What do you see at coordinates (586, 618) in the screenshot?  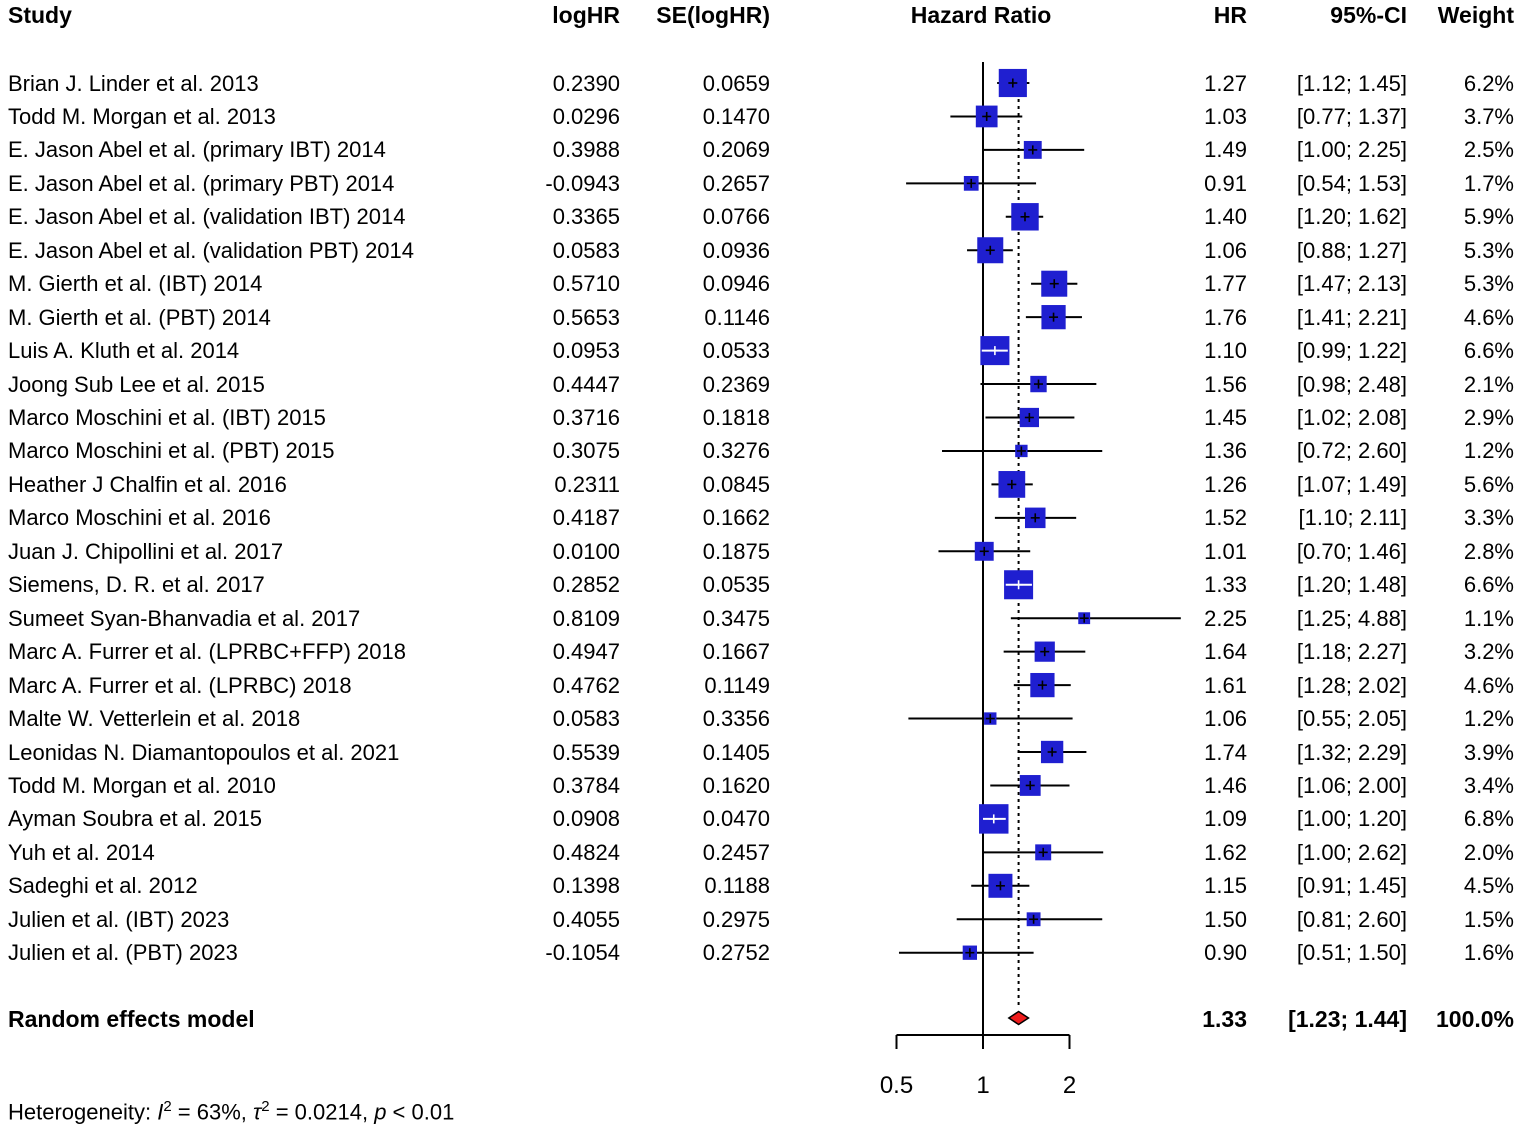 I see `loghr-value: 0.8109` at bounding box center [586, 618].